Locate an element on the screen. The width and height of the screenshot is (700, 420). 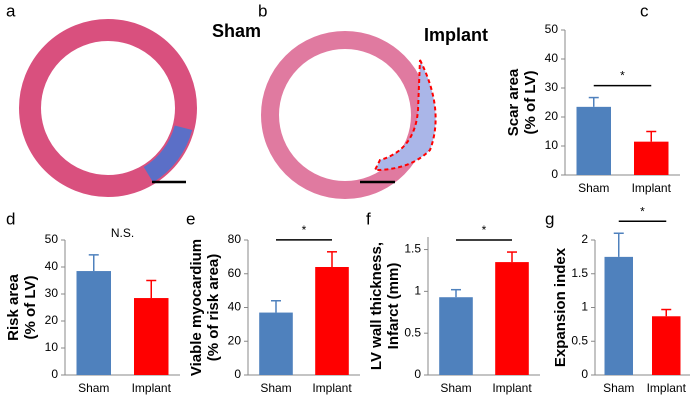
significance-label: N.S. is located at coordinates (122, 233).